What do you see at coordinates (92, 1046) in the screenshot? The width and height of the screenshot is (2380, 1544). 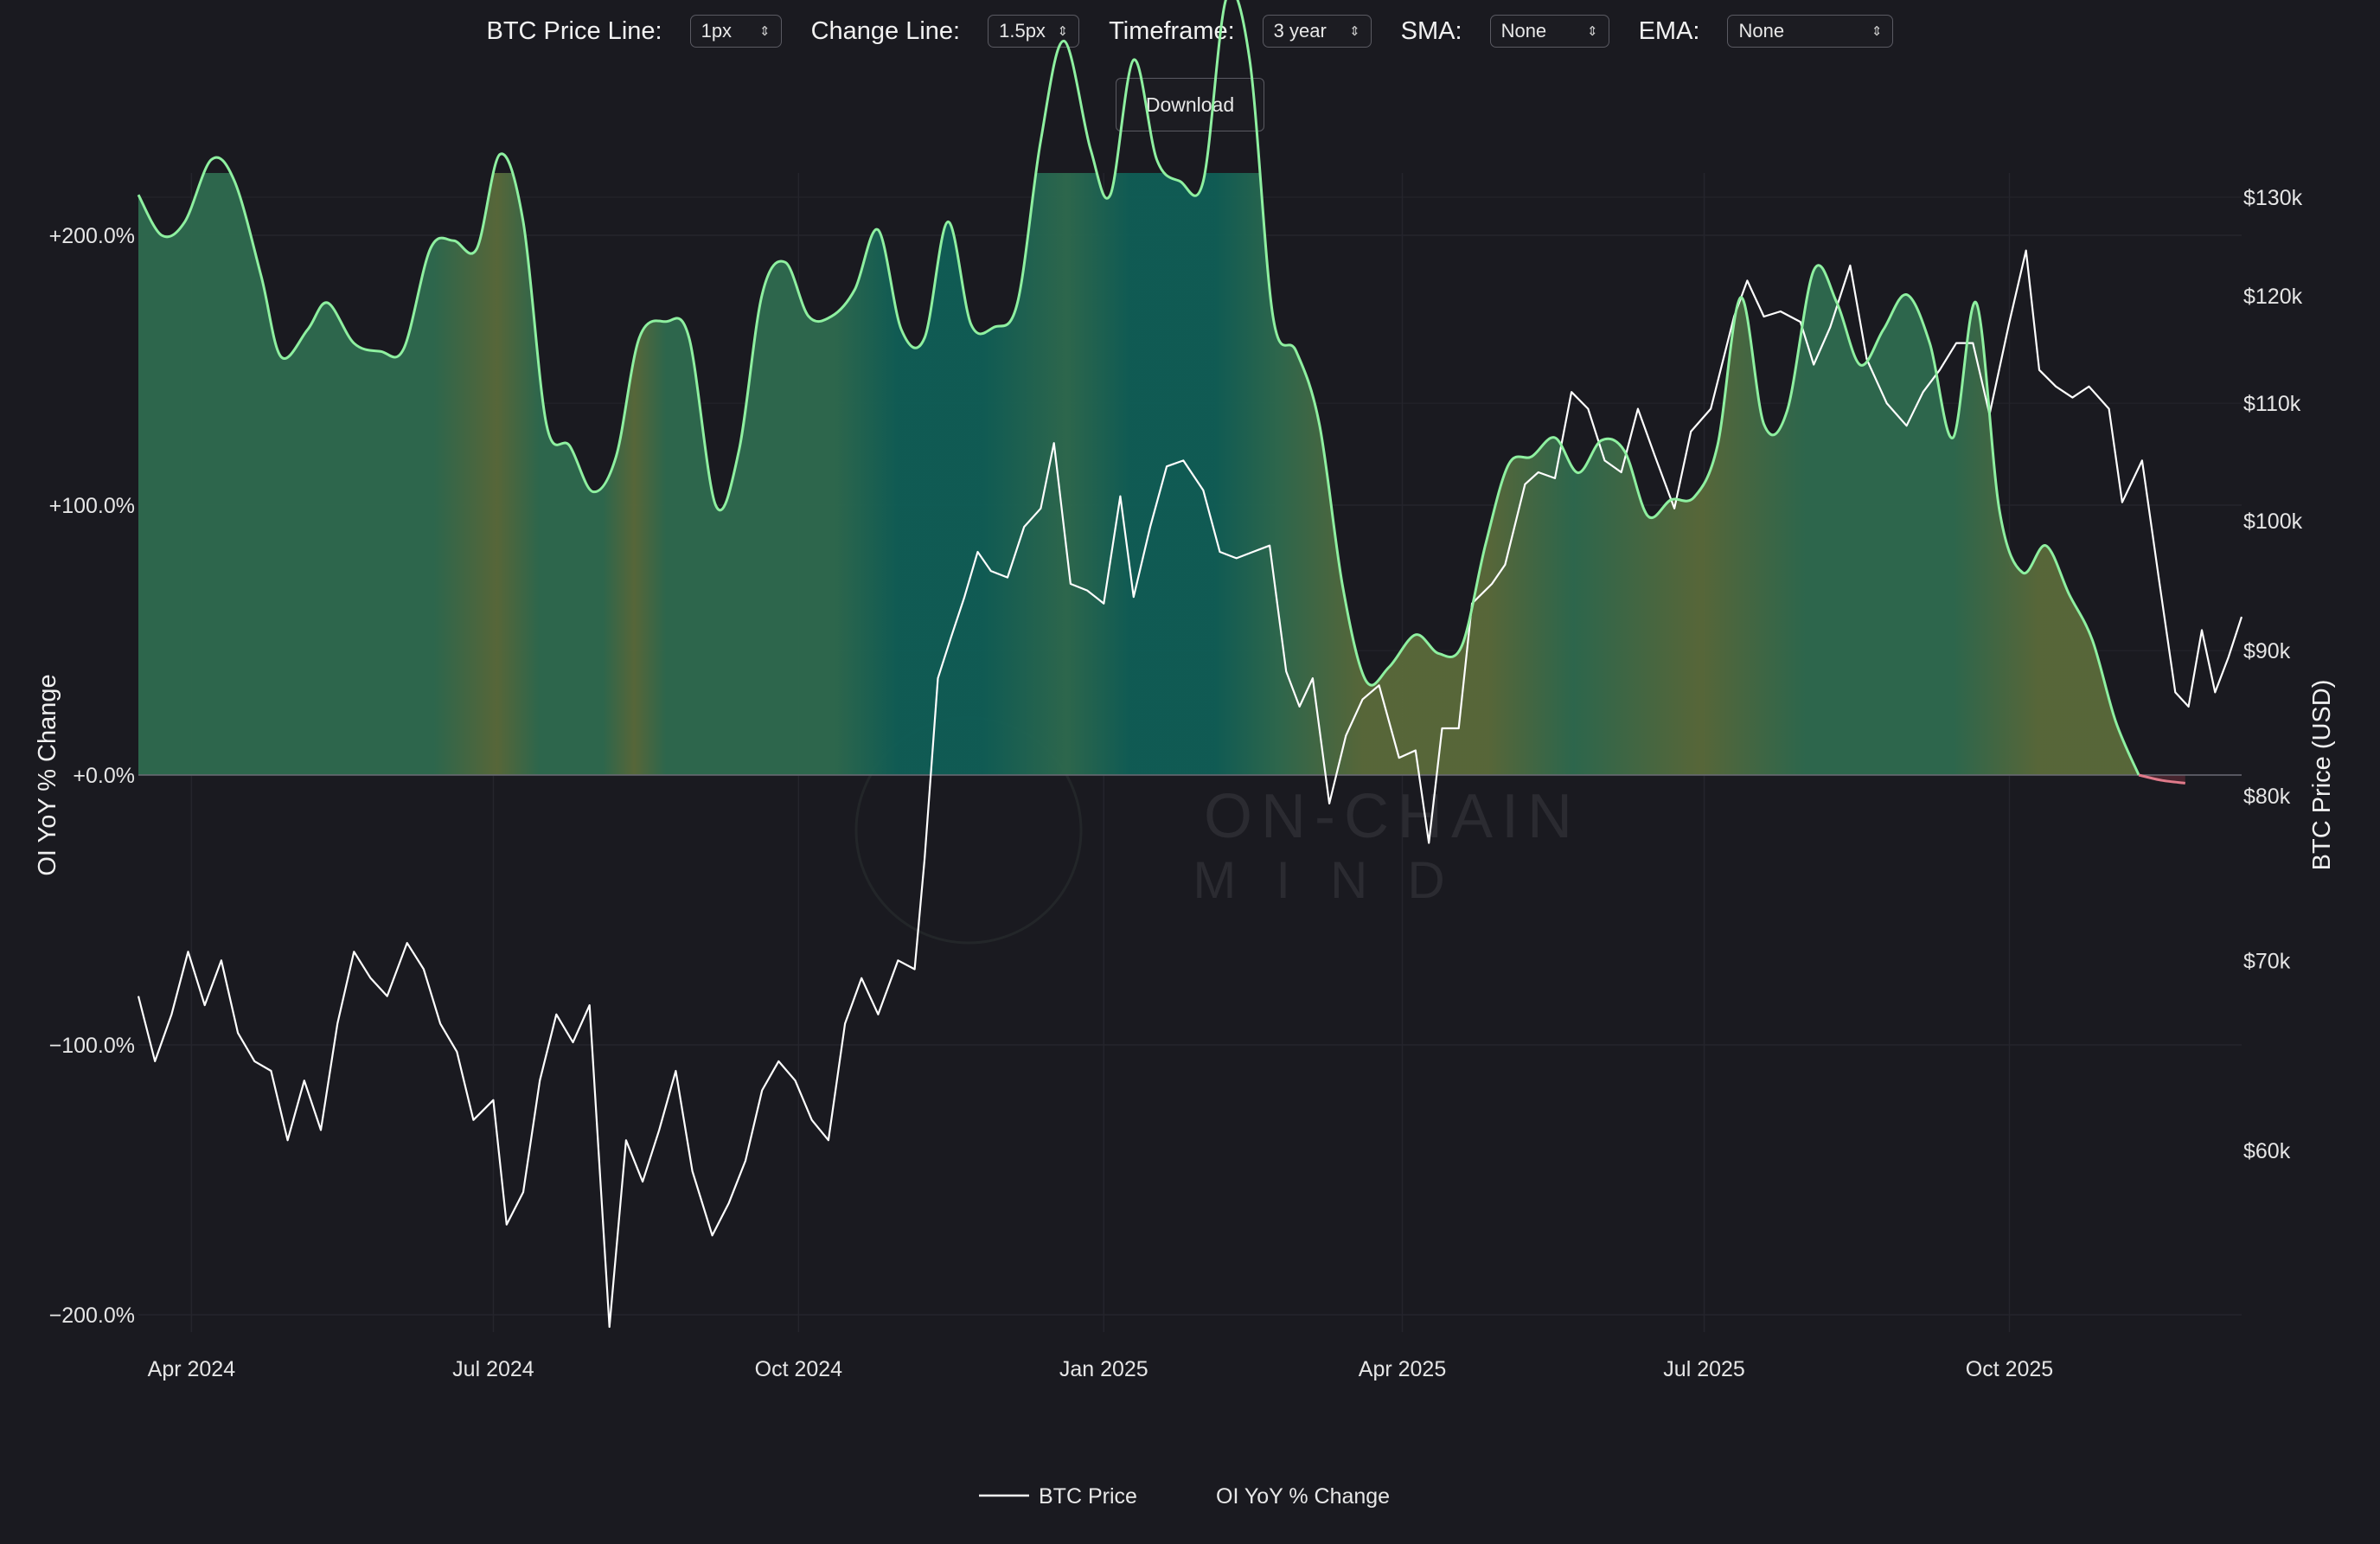 I see `left-tick-label: −100.0%` at bounding box center [92, 1046].